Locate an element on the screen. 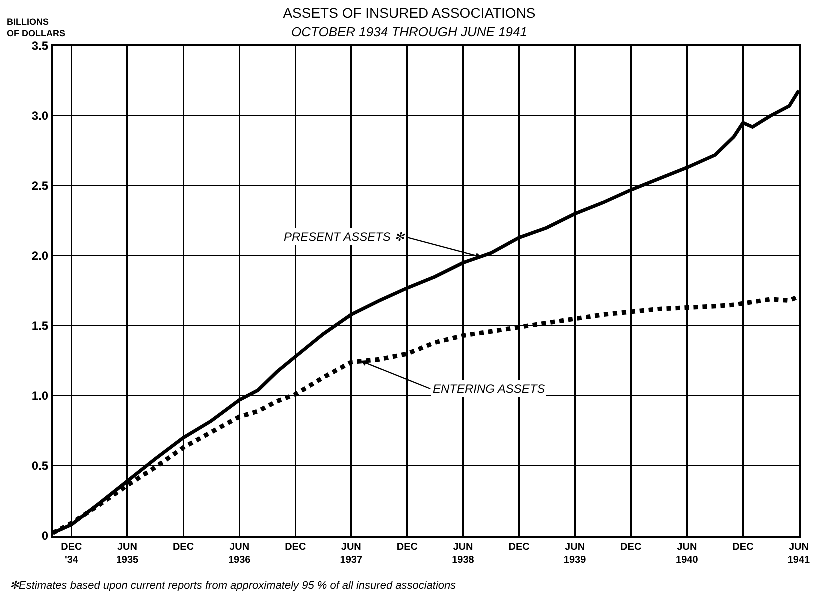 The height and width of the screenshot is (606, 819). chart-subtitle: OCTOBER 1934 THROUGH JUNE 1941 is located at coordinates (410, 32).